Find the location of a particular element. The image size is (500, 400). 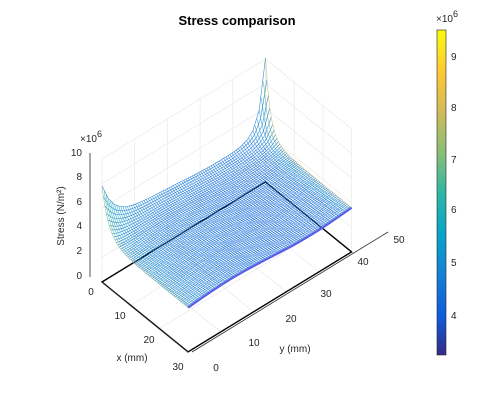

colorbar is located at coordinates (441, 192).